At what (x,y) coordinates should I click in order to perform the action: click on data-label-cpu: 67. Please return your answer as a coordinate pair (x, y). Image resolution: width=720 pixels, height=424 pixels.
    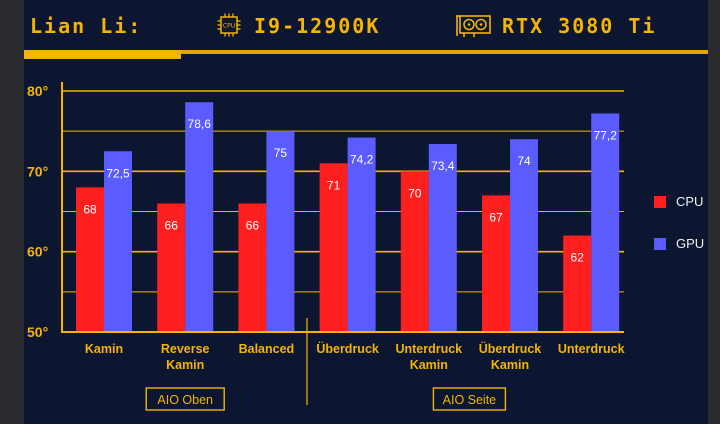
    Looking at the image, I should click on (496, 217).